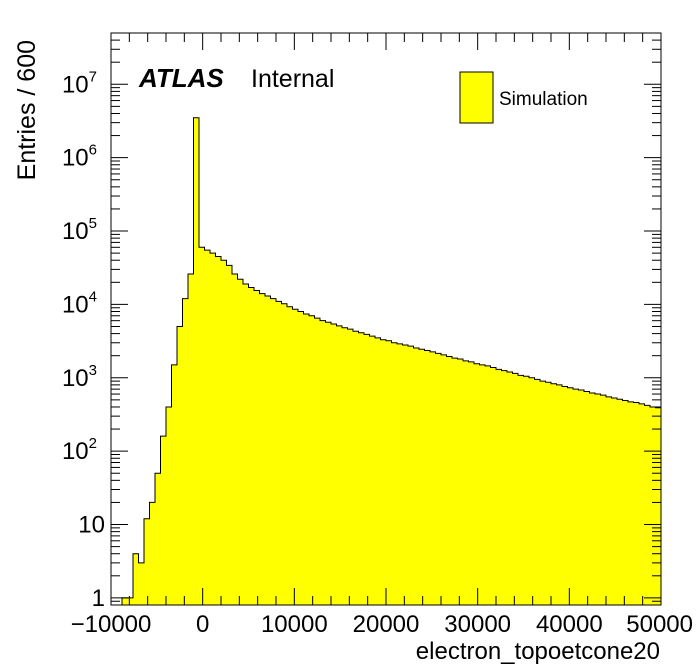 The width and height of the screenshot is (696, 672). What do you see at coordinates (476, 97) in the screenshot?
I see `legend-swatch-simulation` at bounding box center [476, 97].